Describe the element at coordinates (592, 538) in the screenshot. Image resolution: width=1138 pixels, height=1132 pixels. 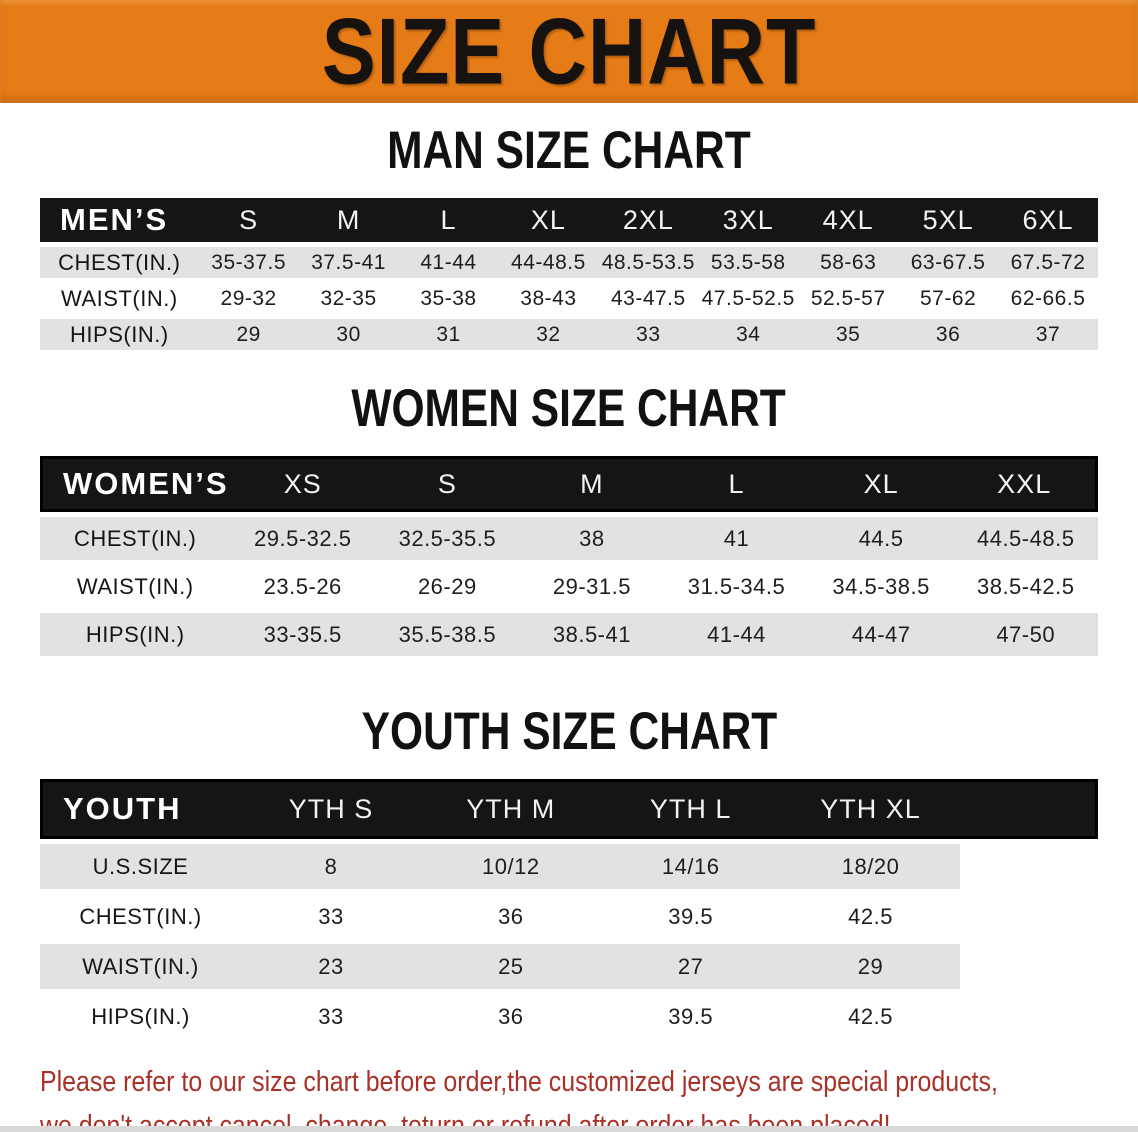
I see `measurement-value: 38` at that location.